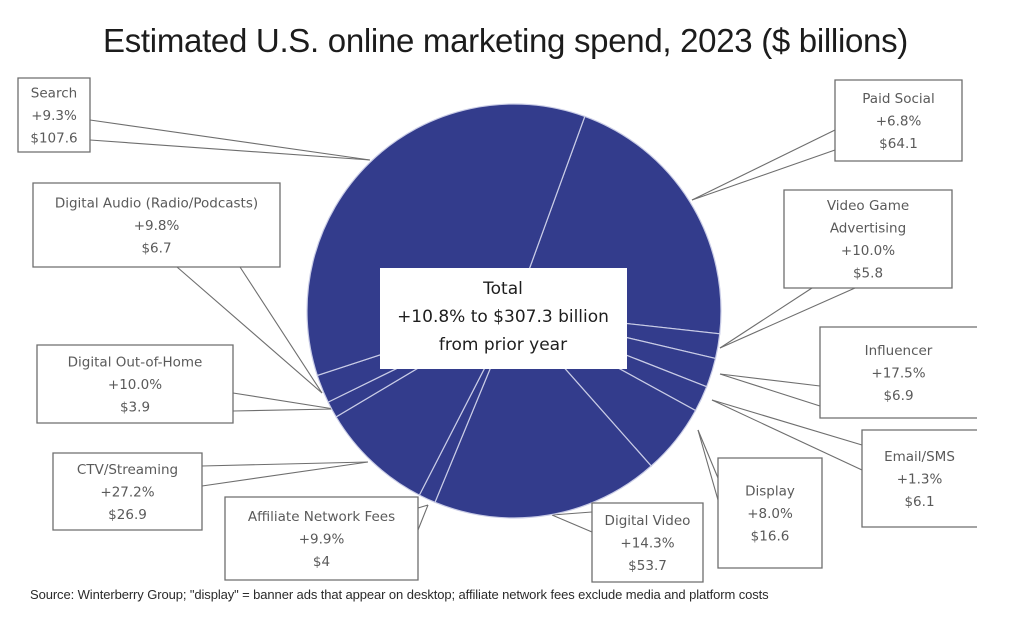 The width and height of the screenshot is (1011, 630). I want to click on callout-change: +9.3%, so click(54, 116).